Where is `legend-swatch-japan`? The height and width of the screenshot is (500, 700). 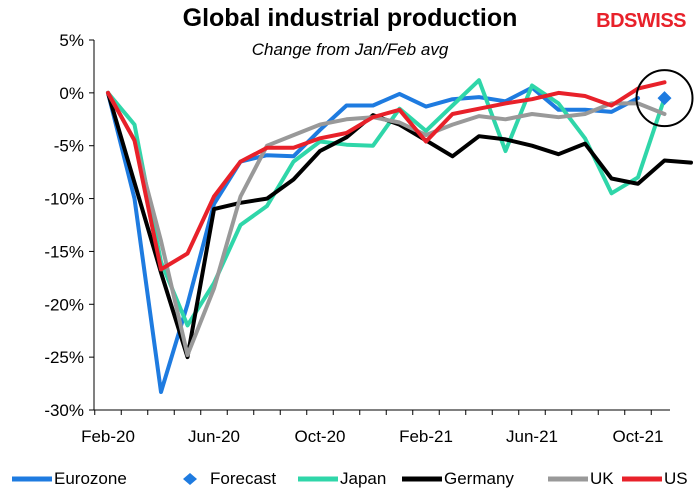 legend-swatch-japan is located at coordinates (318, 479).